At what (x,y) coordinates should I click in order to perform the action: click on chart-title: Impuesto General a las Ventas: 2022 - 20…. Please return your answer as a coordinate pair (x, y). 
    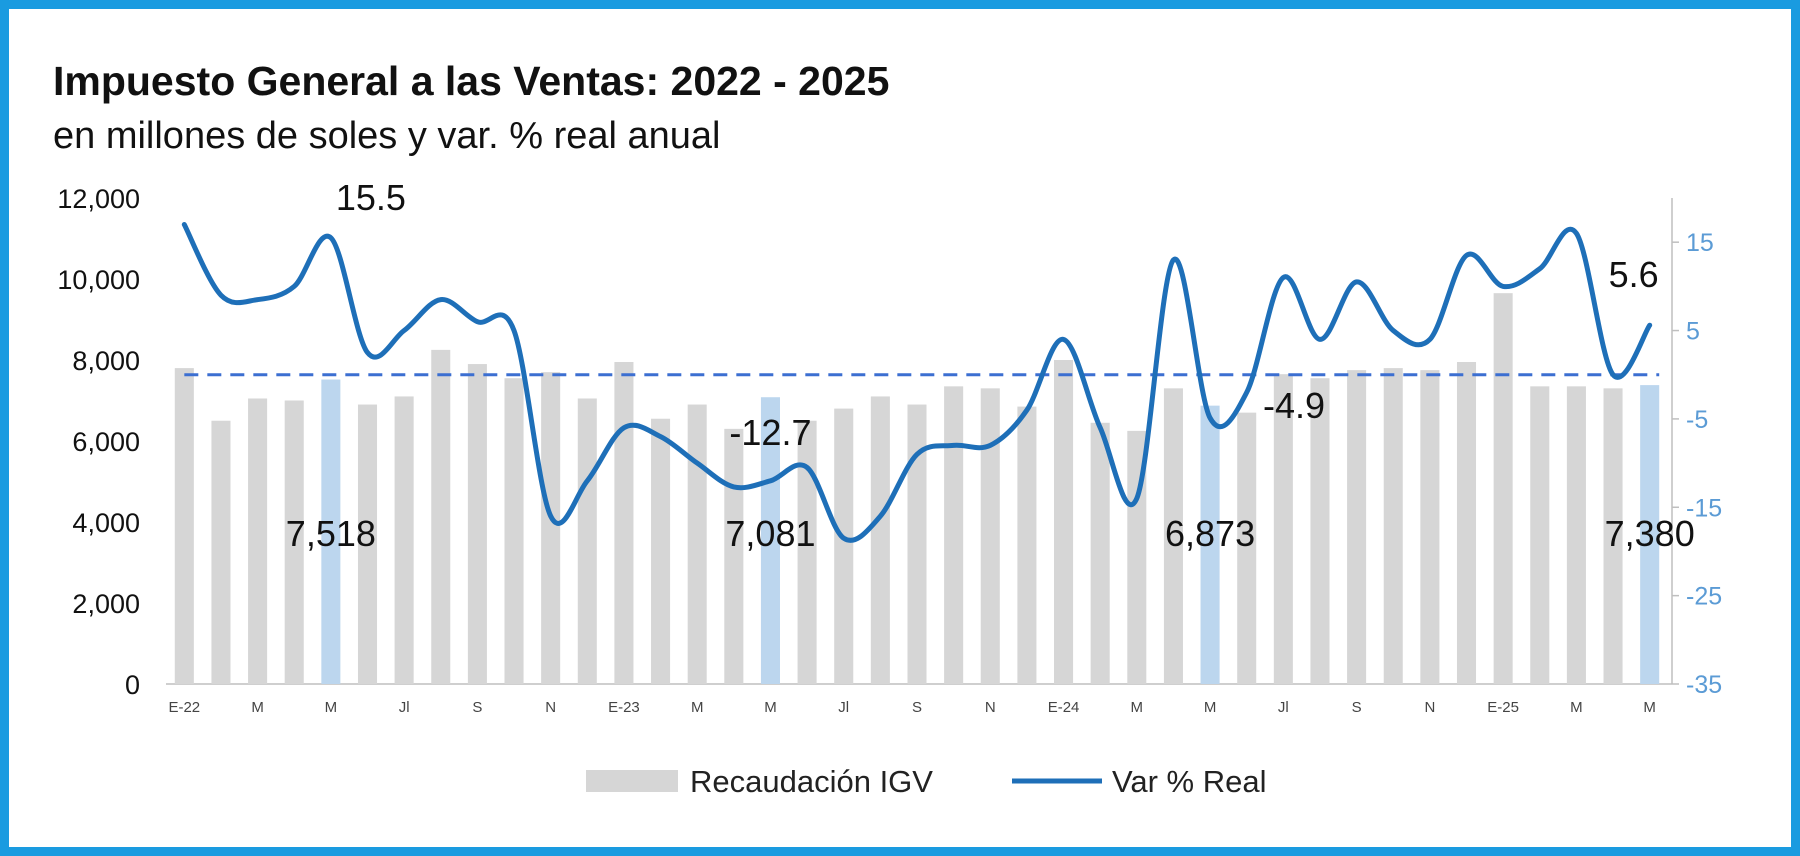
    Looking at the image, I should click on (471, 81).